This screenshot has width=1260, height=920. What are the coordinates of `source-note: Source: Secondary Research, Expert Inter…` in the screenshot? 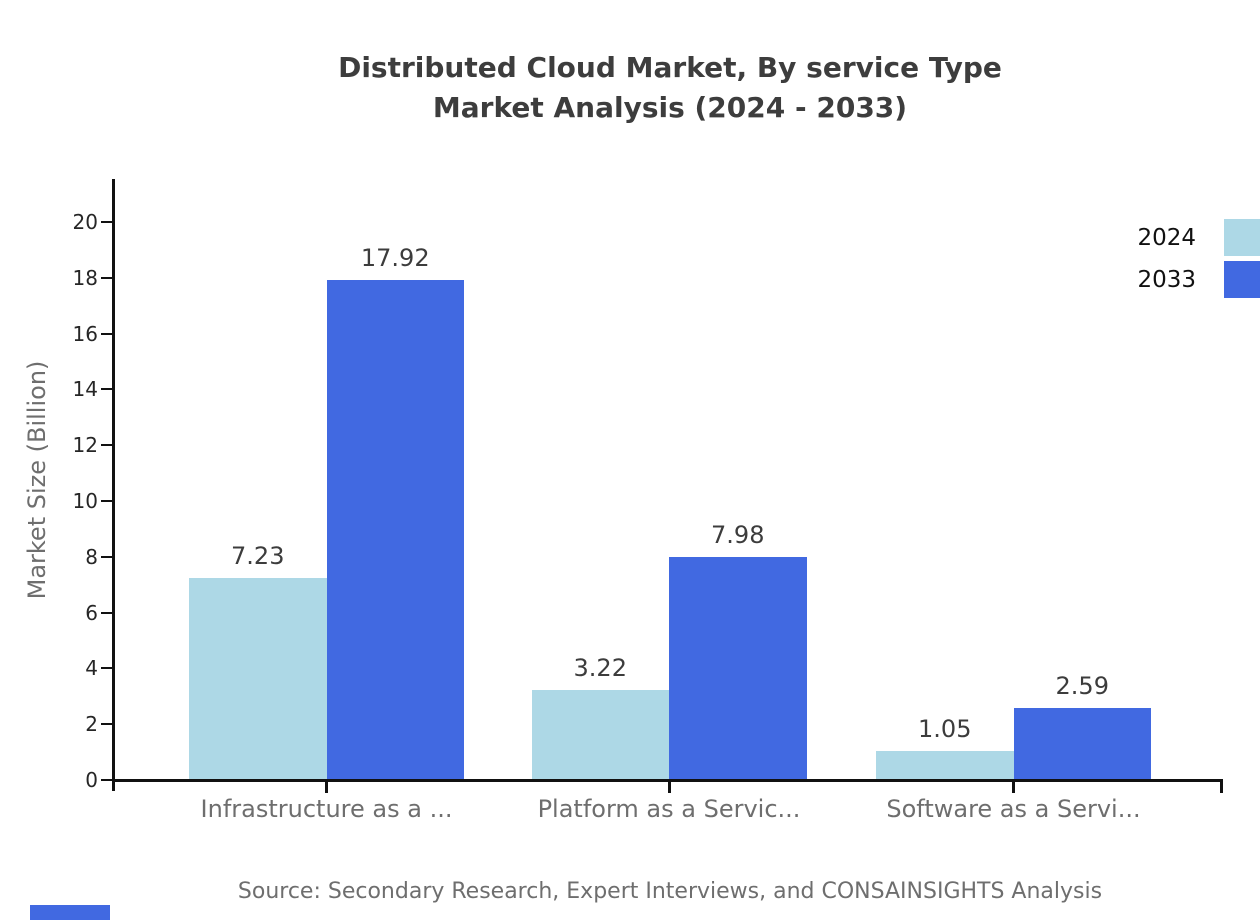 It's located at (670, 891).